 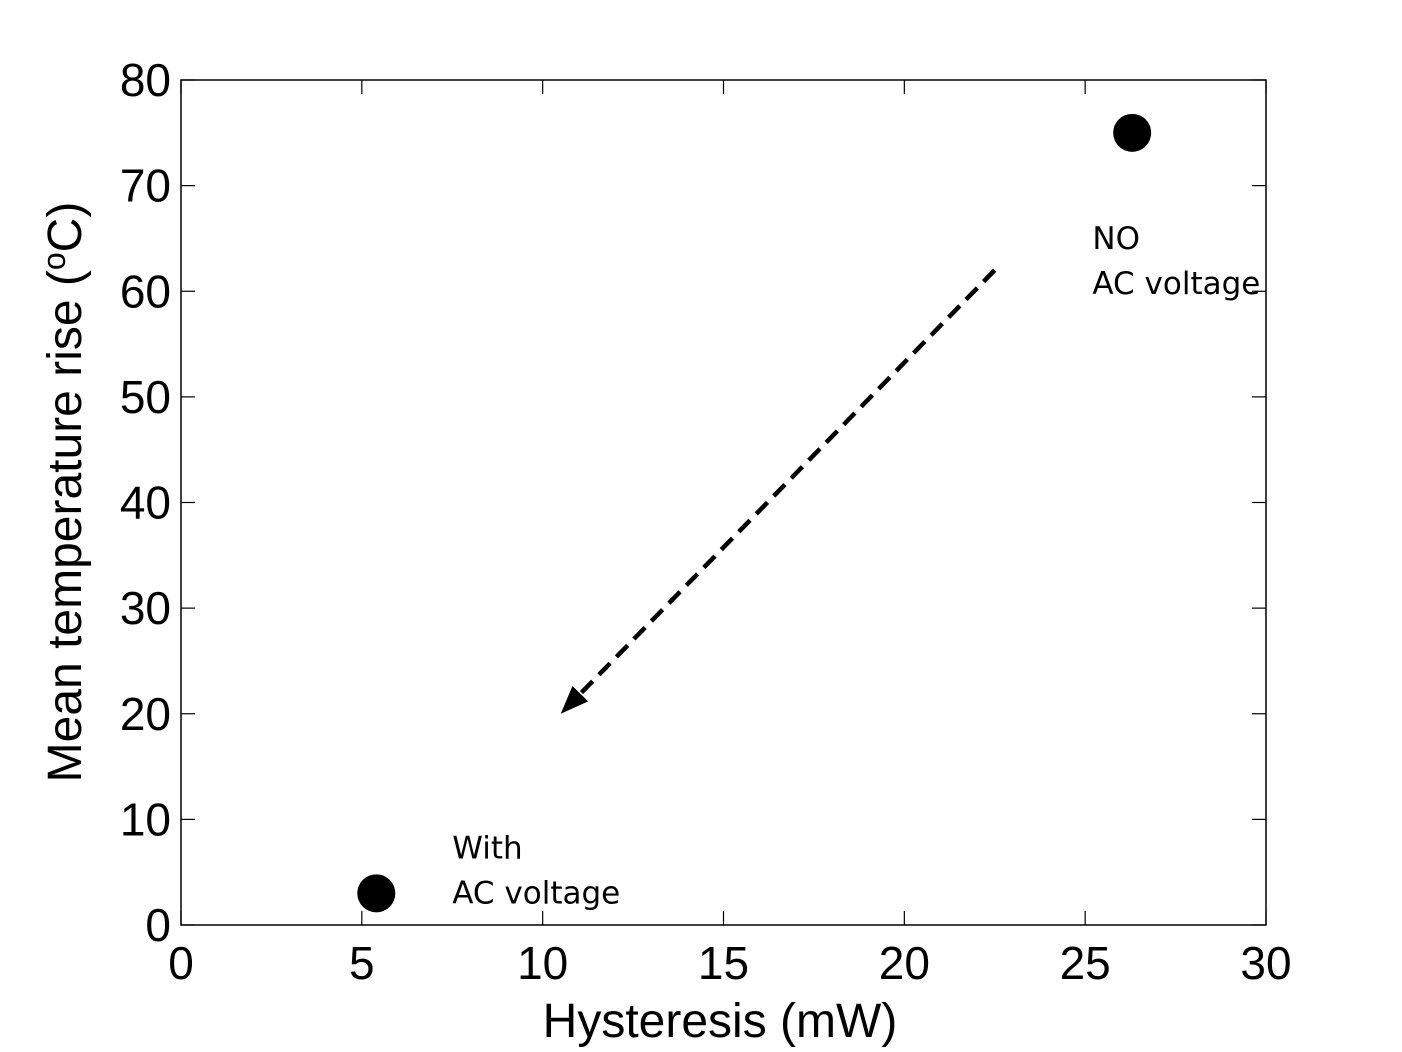 What do you see at coordinates (145, 608) in the screenshot?
I see `y-tick-label: 30` at bounding box center [145, 608].